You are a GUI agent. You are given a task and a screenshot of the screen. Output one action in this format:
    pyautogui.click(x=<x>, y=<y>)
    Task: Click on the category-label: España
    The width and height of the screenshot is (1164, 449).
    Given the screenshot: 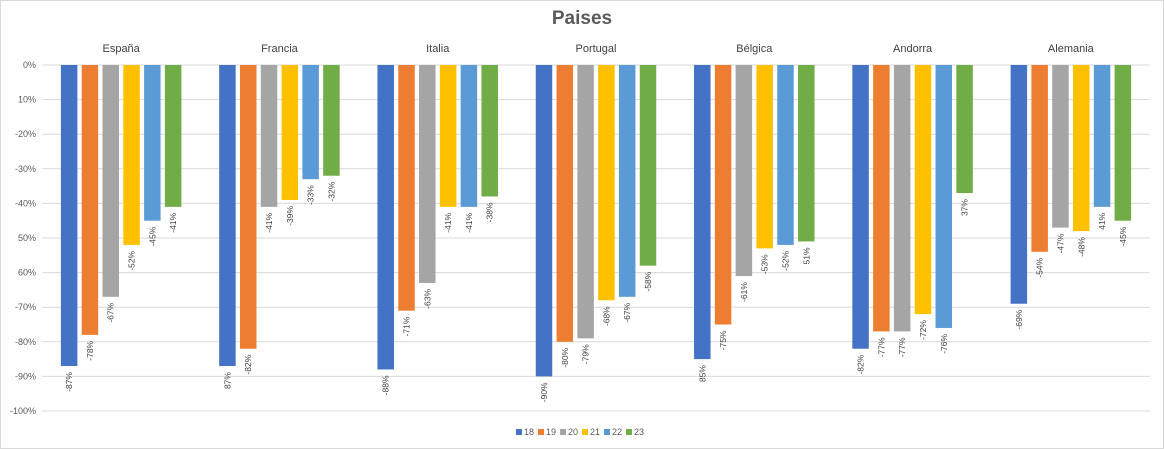 What is the action you would take?
    pyautogui.click(x=121, y=49)
    